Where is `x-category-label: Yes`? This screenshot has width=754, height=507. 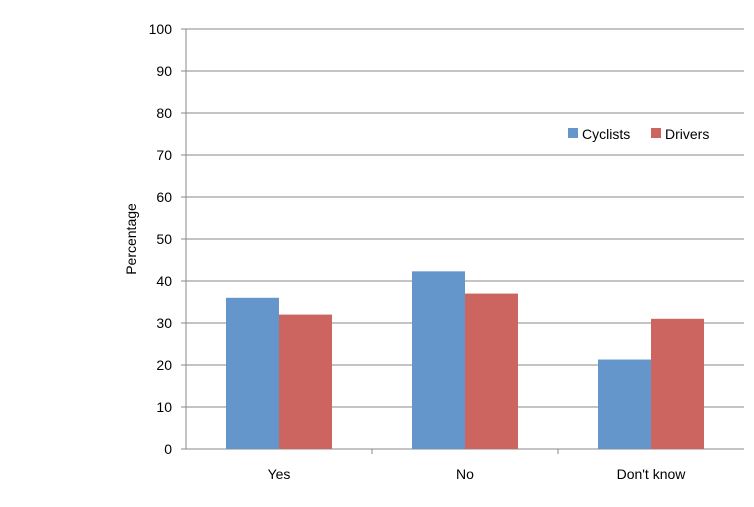
x-category-label: Yes is located at coordinates (279, 474).